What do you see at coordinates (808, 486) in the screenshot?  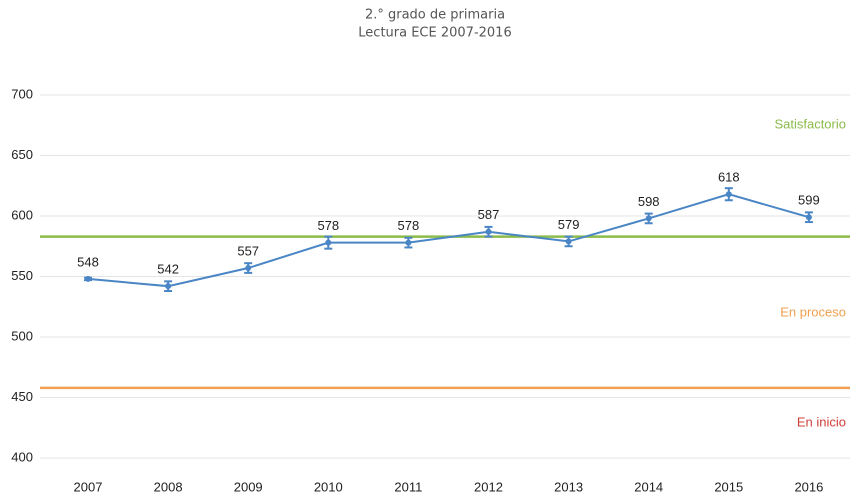 I see `x-tick-label: 2016` at bounding box center [808, 486].